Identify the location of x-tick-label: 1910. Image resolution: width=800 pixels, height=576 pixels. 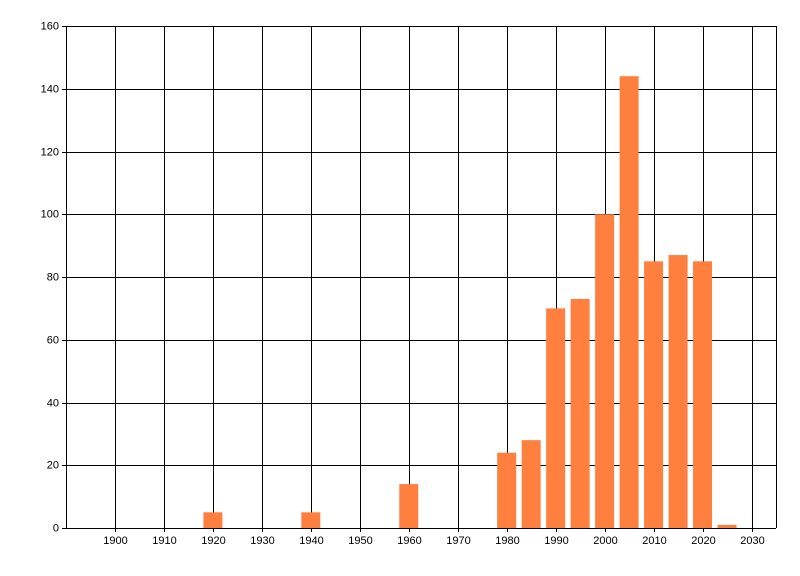
(164, 541).